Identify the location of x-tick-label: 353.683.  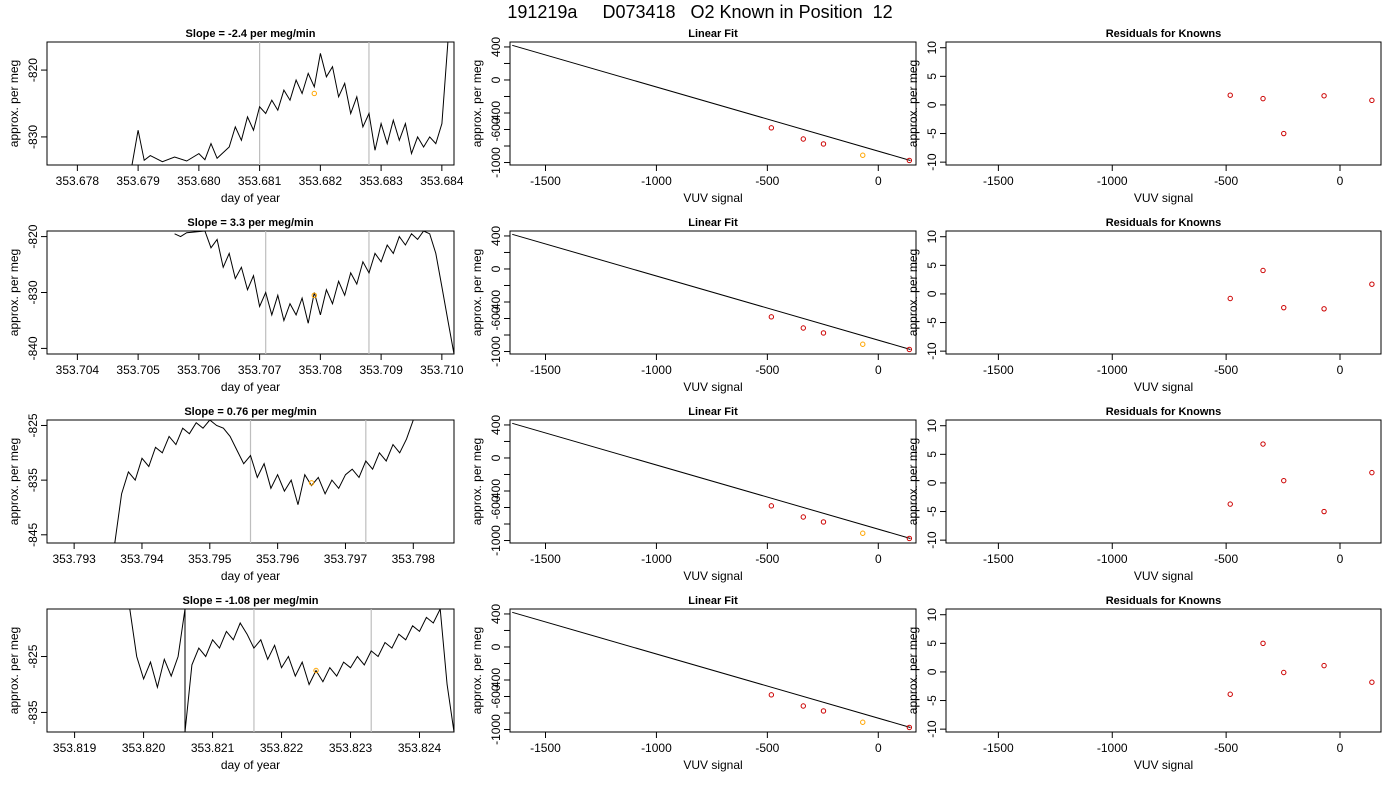
(381, 181).